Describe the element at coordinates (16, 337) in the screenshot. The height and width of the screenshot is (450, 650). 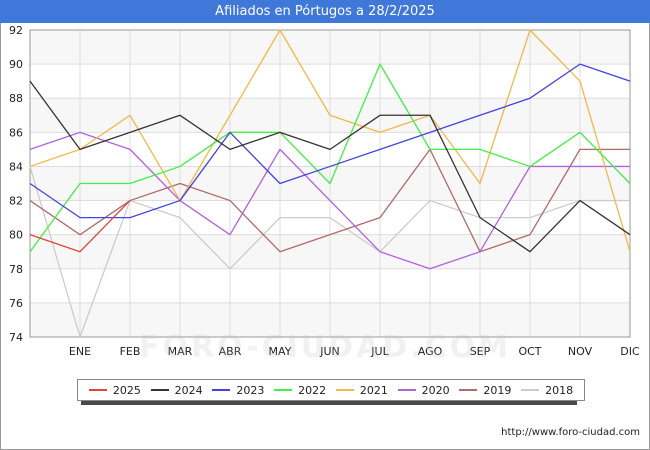
I see `y-tick-label: 74` at that location.